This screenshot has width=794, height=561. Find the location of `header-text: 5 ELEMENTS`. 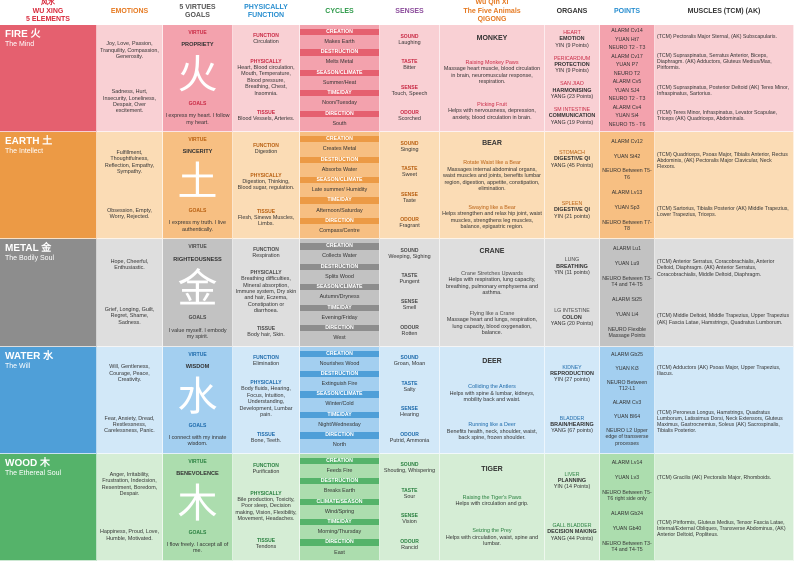

header-text: 5 ELEMENTS is located at coordinates (48, 20).